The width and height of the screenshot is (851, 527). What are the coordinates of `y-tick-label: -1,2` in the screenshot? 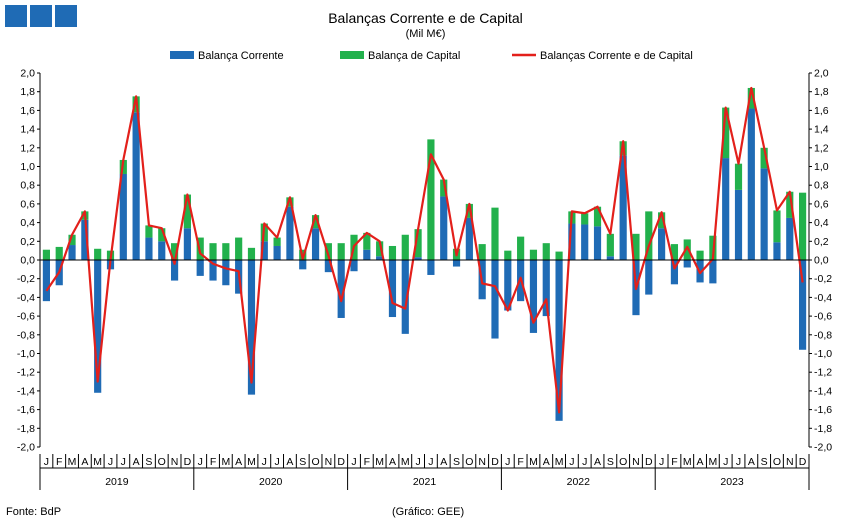 It's located at (823, 373).